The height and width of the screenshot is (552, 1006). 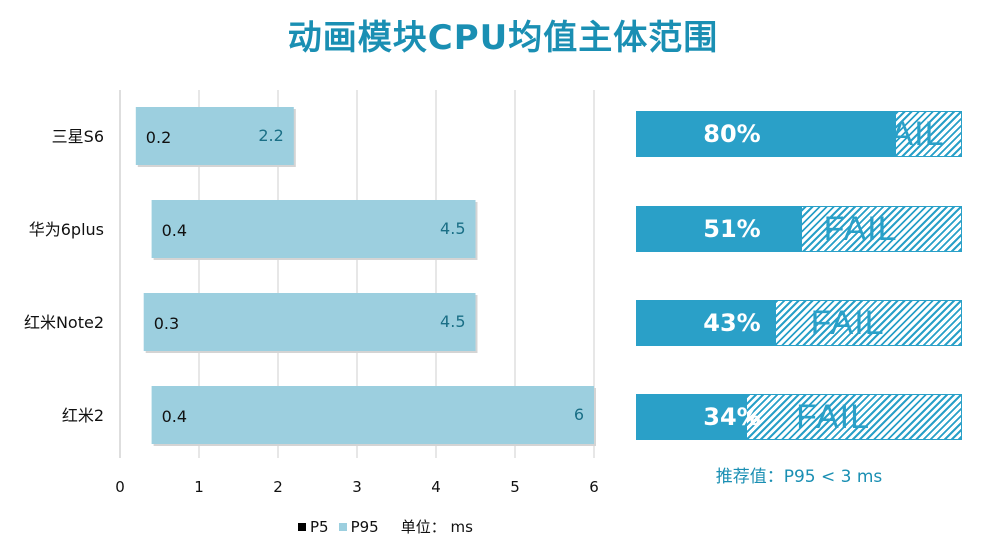 What do you see at coordinates (319, 526) in the screenshot?
I see `legend-label-p5: P5` at bounding box center [319, 526].